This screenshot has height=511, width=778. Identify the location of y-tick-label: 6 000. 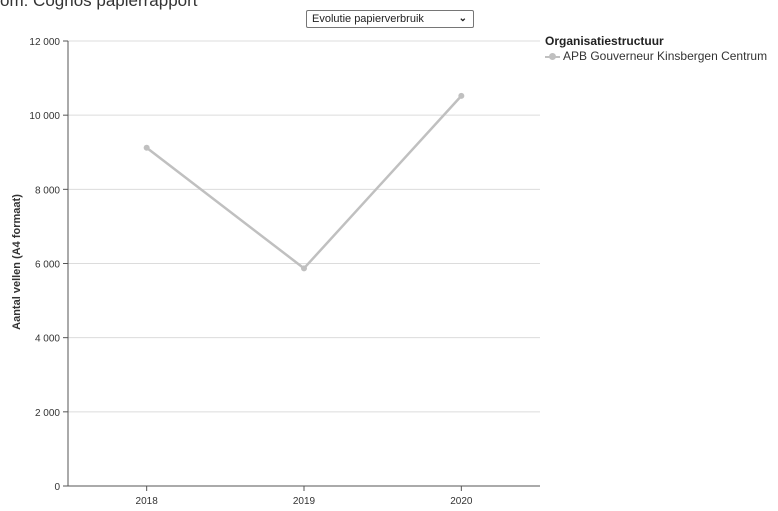
(47, 265).